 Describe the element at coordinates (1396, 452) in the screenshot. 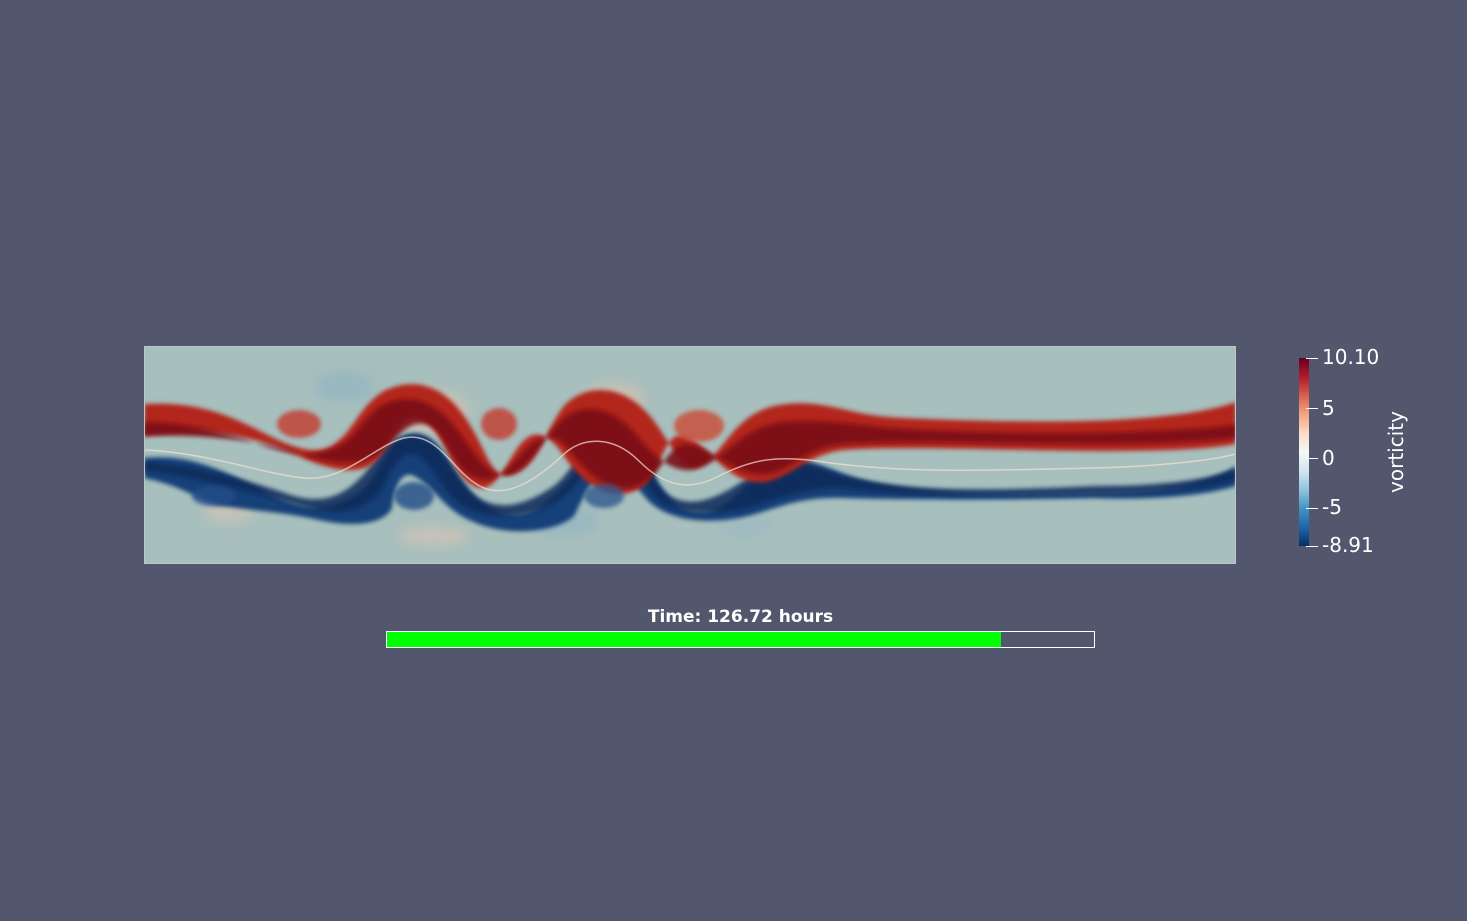

I see `colorbar-title: vorticity` at that location.